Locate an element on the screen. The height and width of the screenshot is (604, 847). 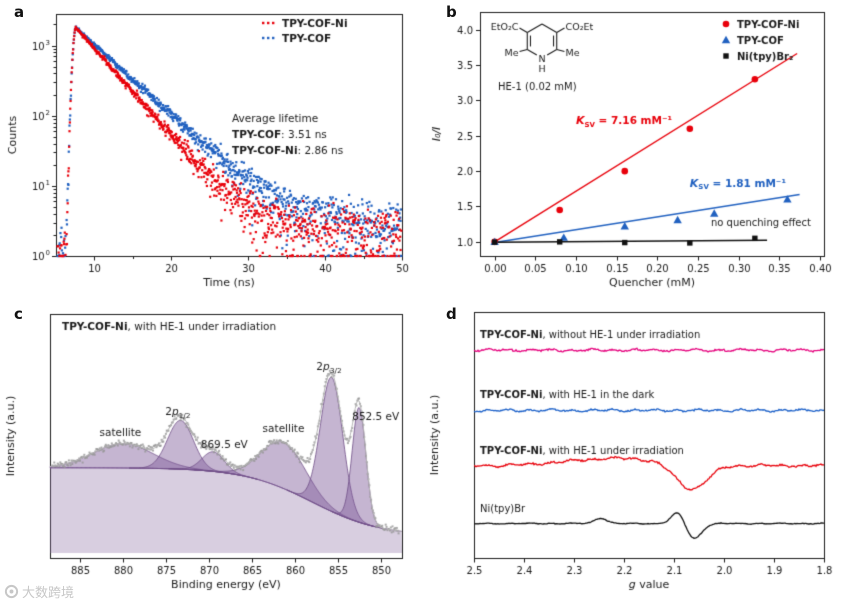
watermark-logo-icon is located at coordinates (11, 591).